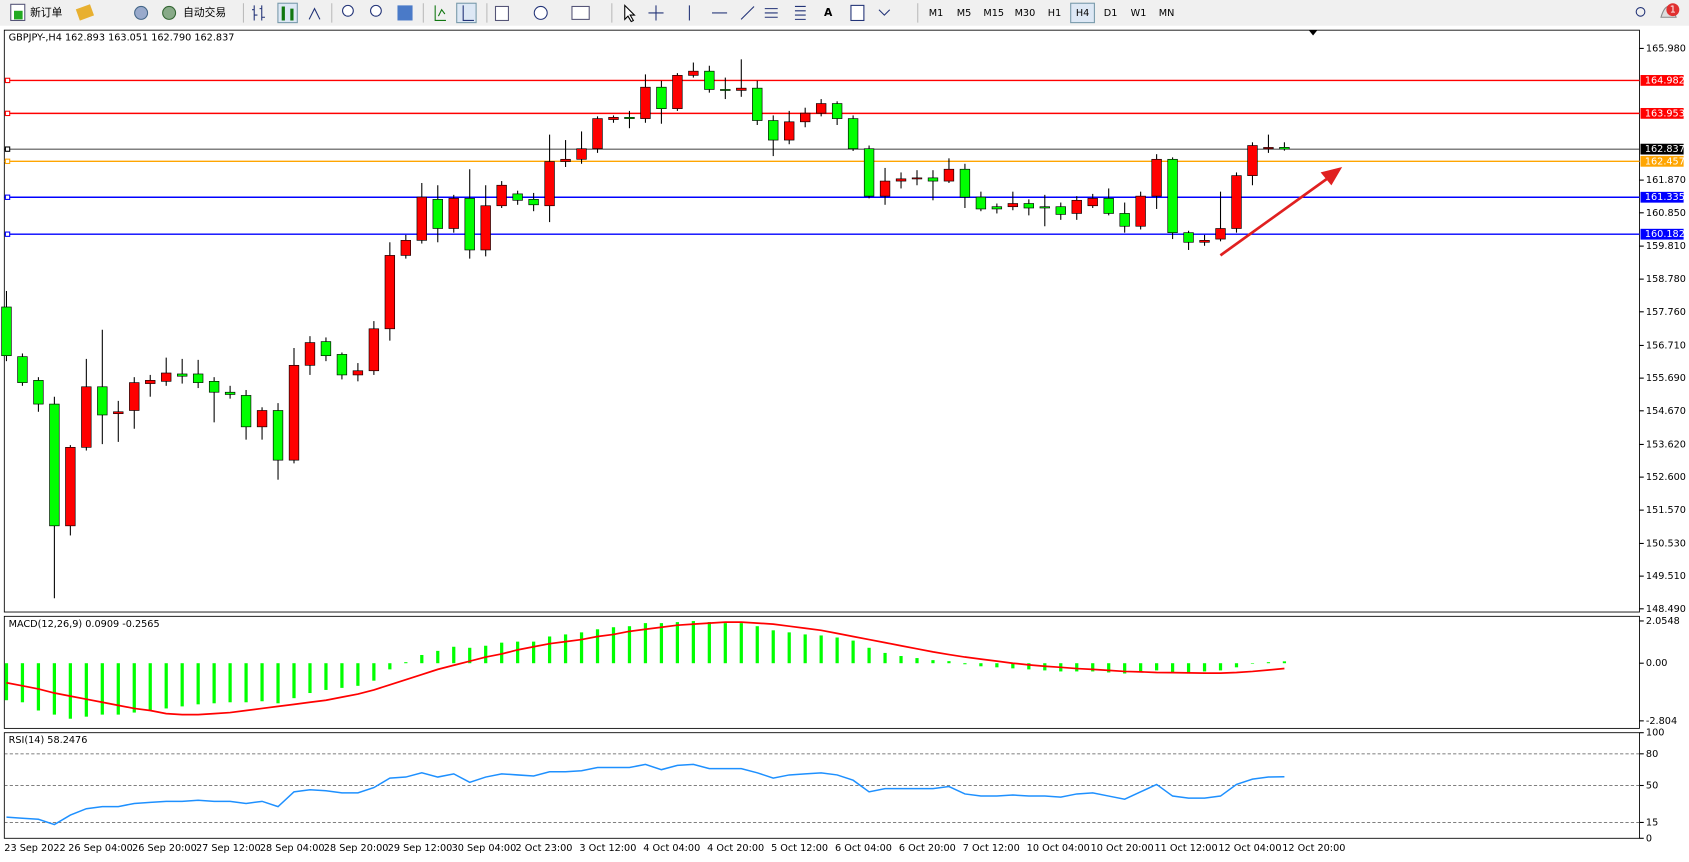 Image resolution: width=1689 pixels, height=862 pixels. Describe the element at coordinates (828, 12) in the screenshot. I see `text-tool-button: A` at that location.